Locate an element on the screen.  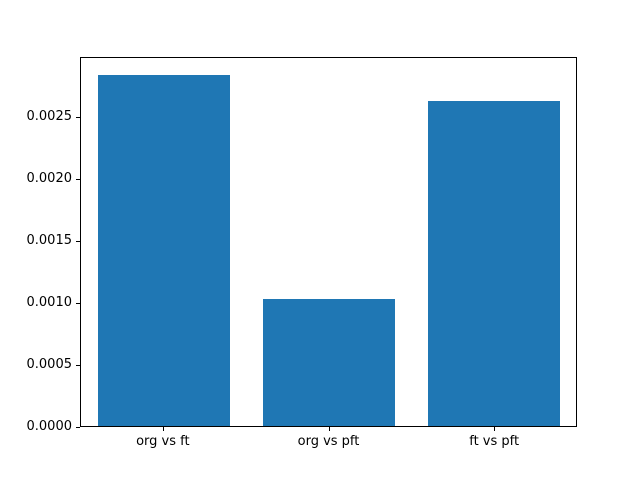
x-tick-label-ft-vs-pft: ft vs pft is located at coordinates (494, 441).